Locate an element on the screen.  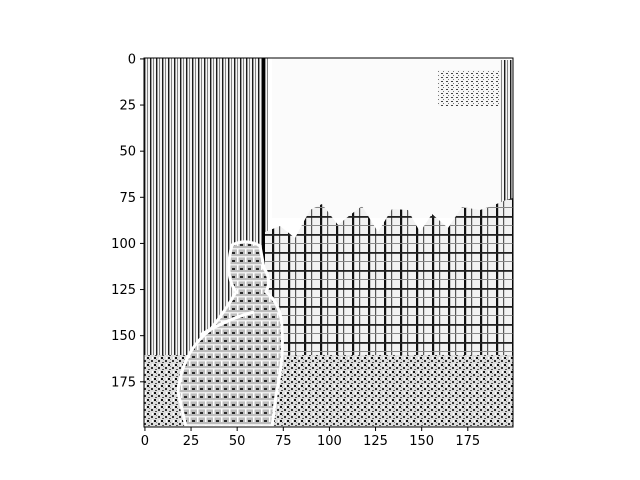
y-tick-label-0: 0 is located at coordinates (132, 59).